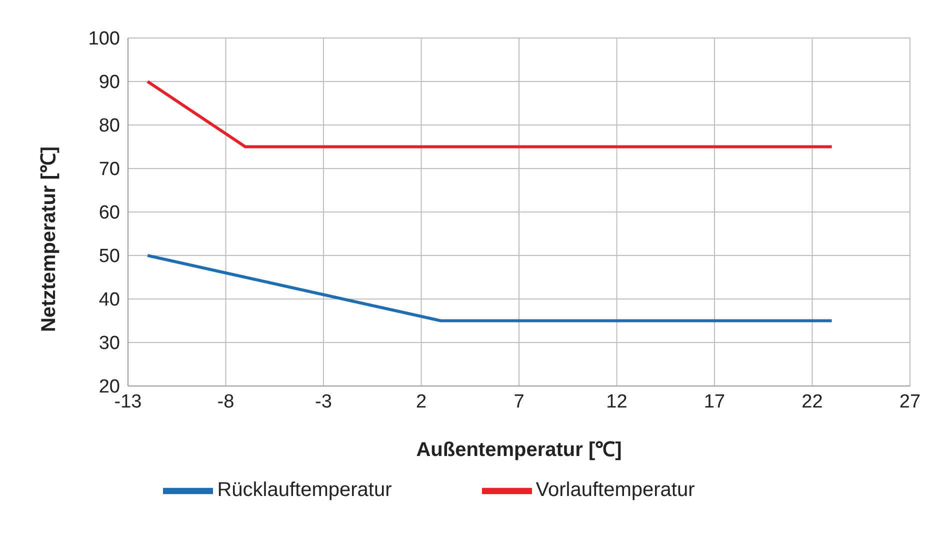  What do you see at coordinates (812, 401) in the screenshot?
I see `x-tick-label: 22` at bounding box center [812, 401].